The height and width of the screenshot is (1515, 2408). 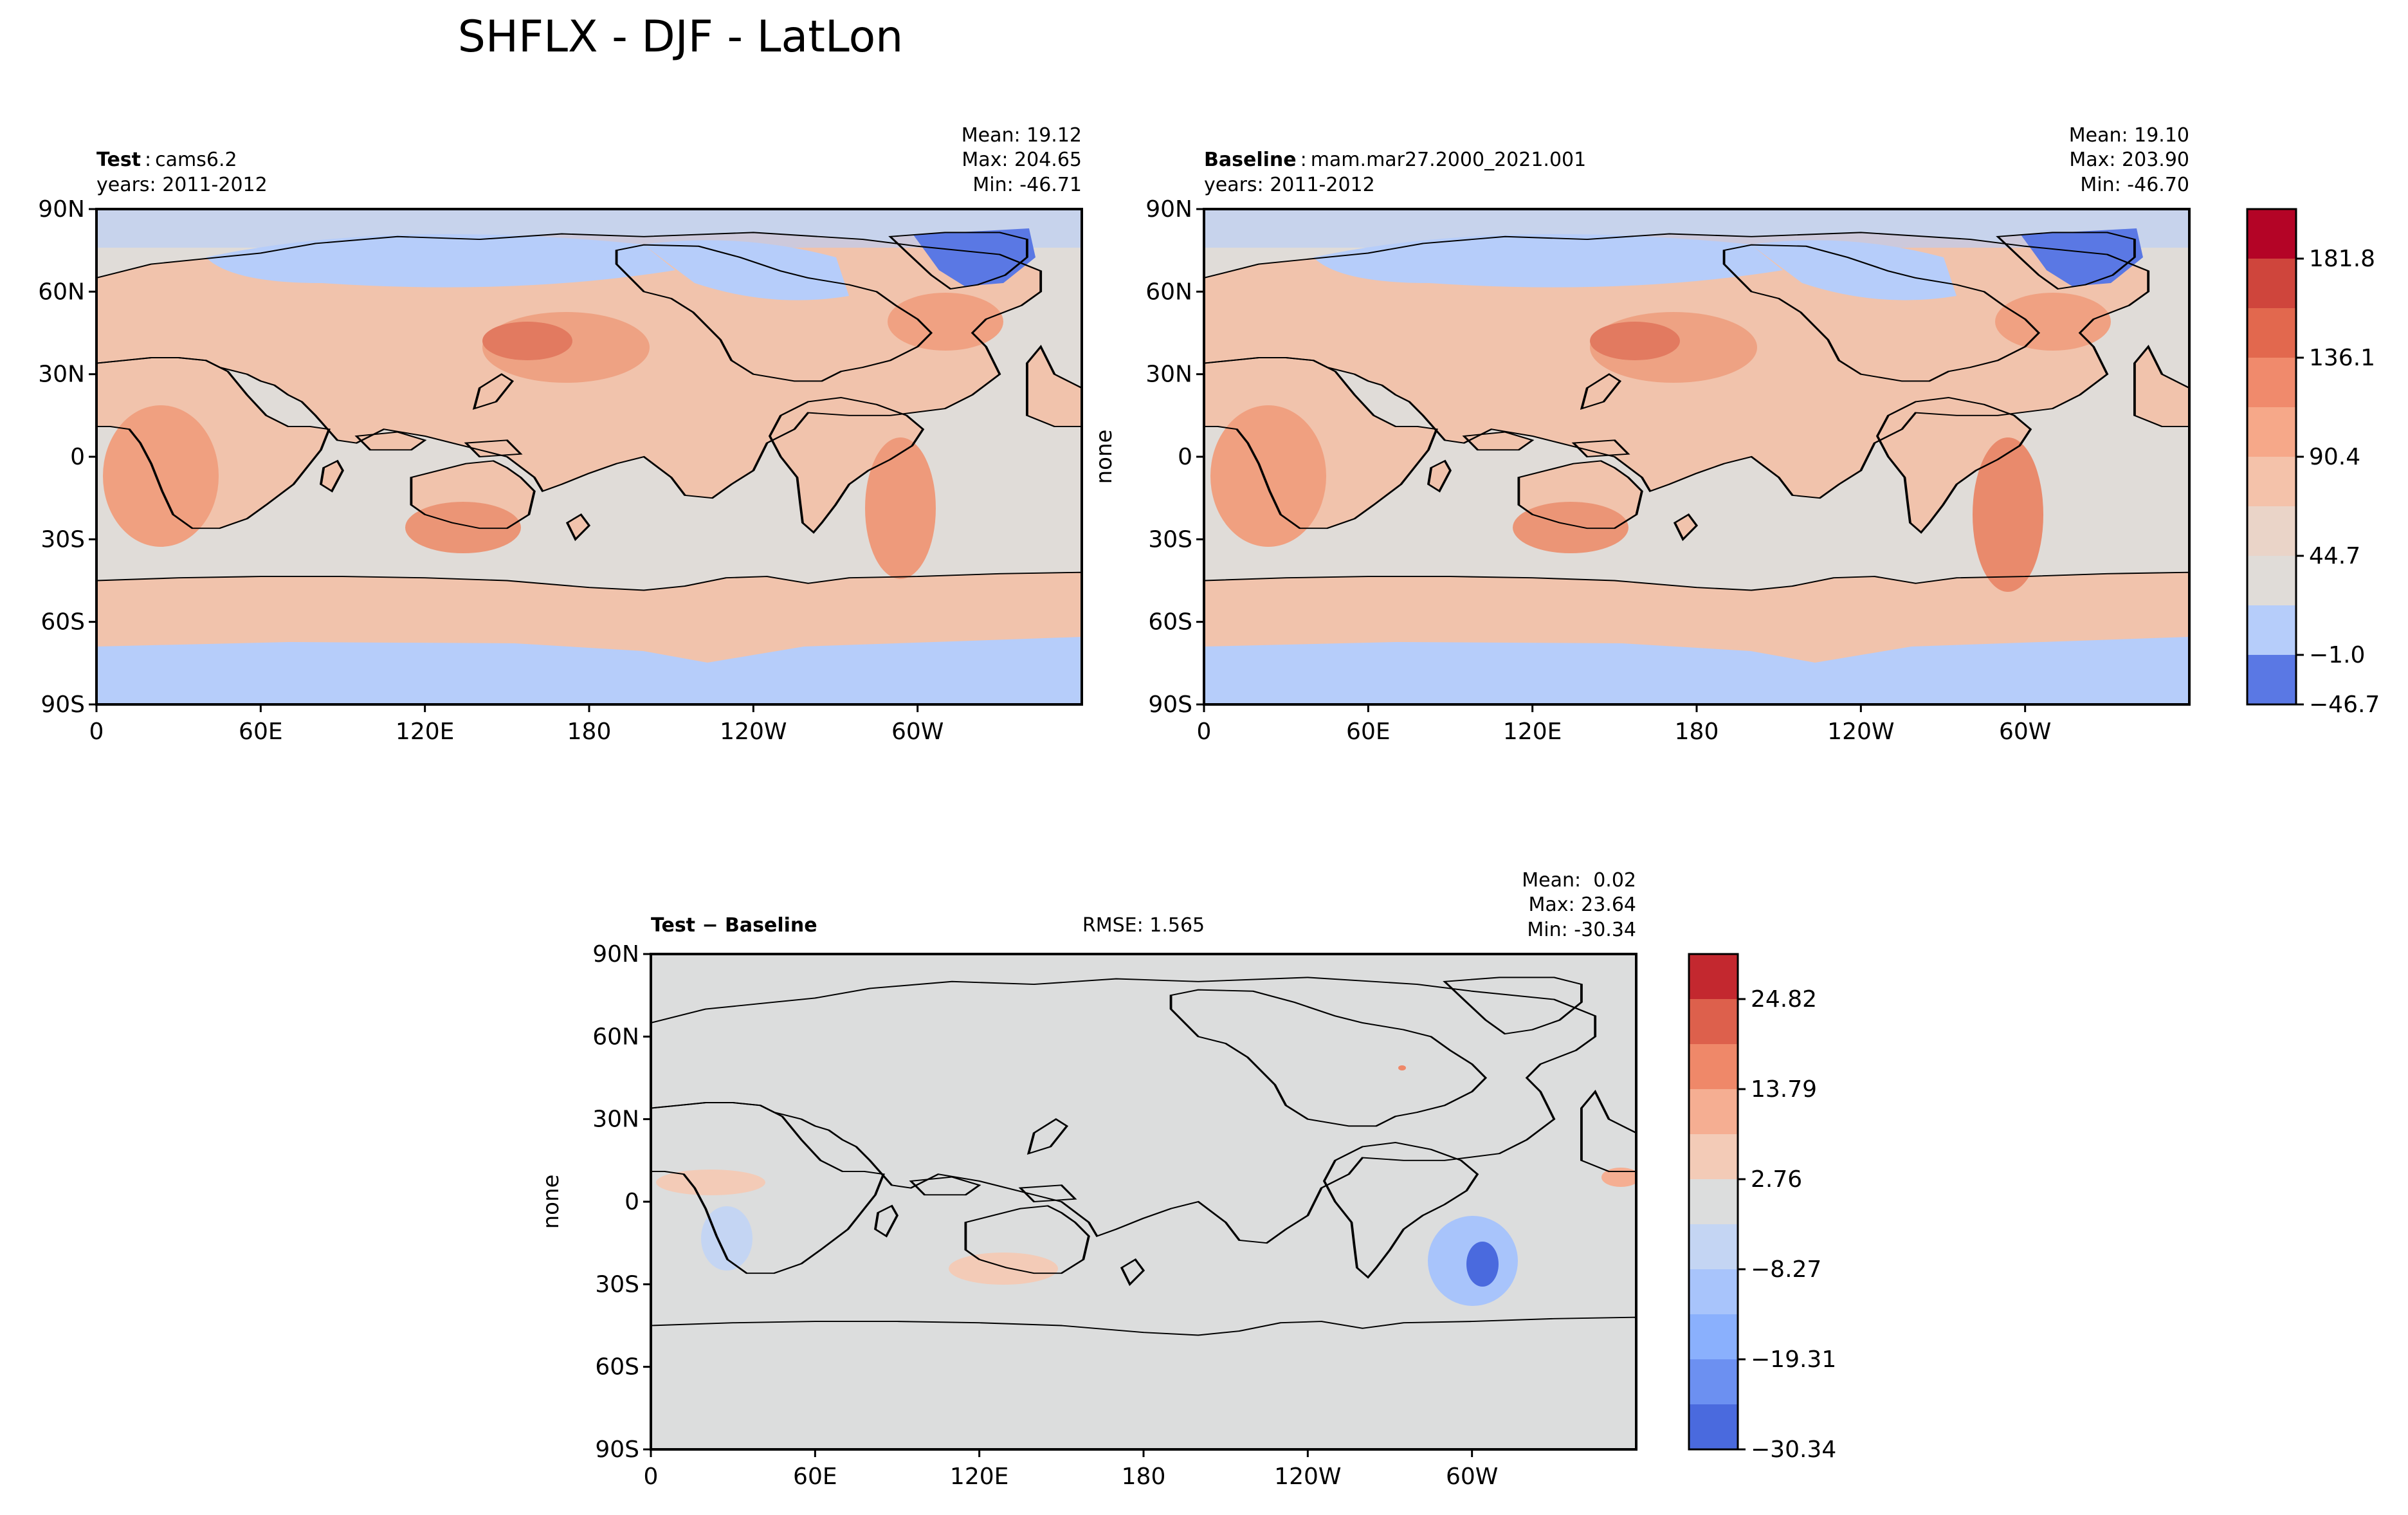 What do you see at coordinates (974, 257) in the screenshot?
I see `test-greenland-cold` at bounding box center [974, 257].